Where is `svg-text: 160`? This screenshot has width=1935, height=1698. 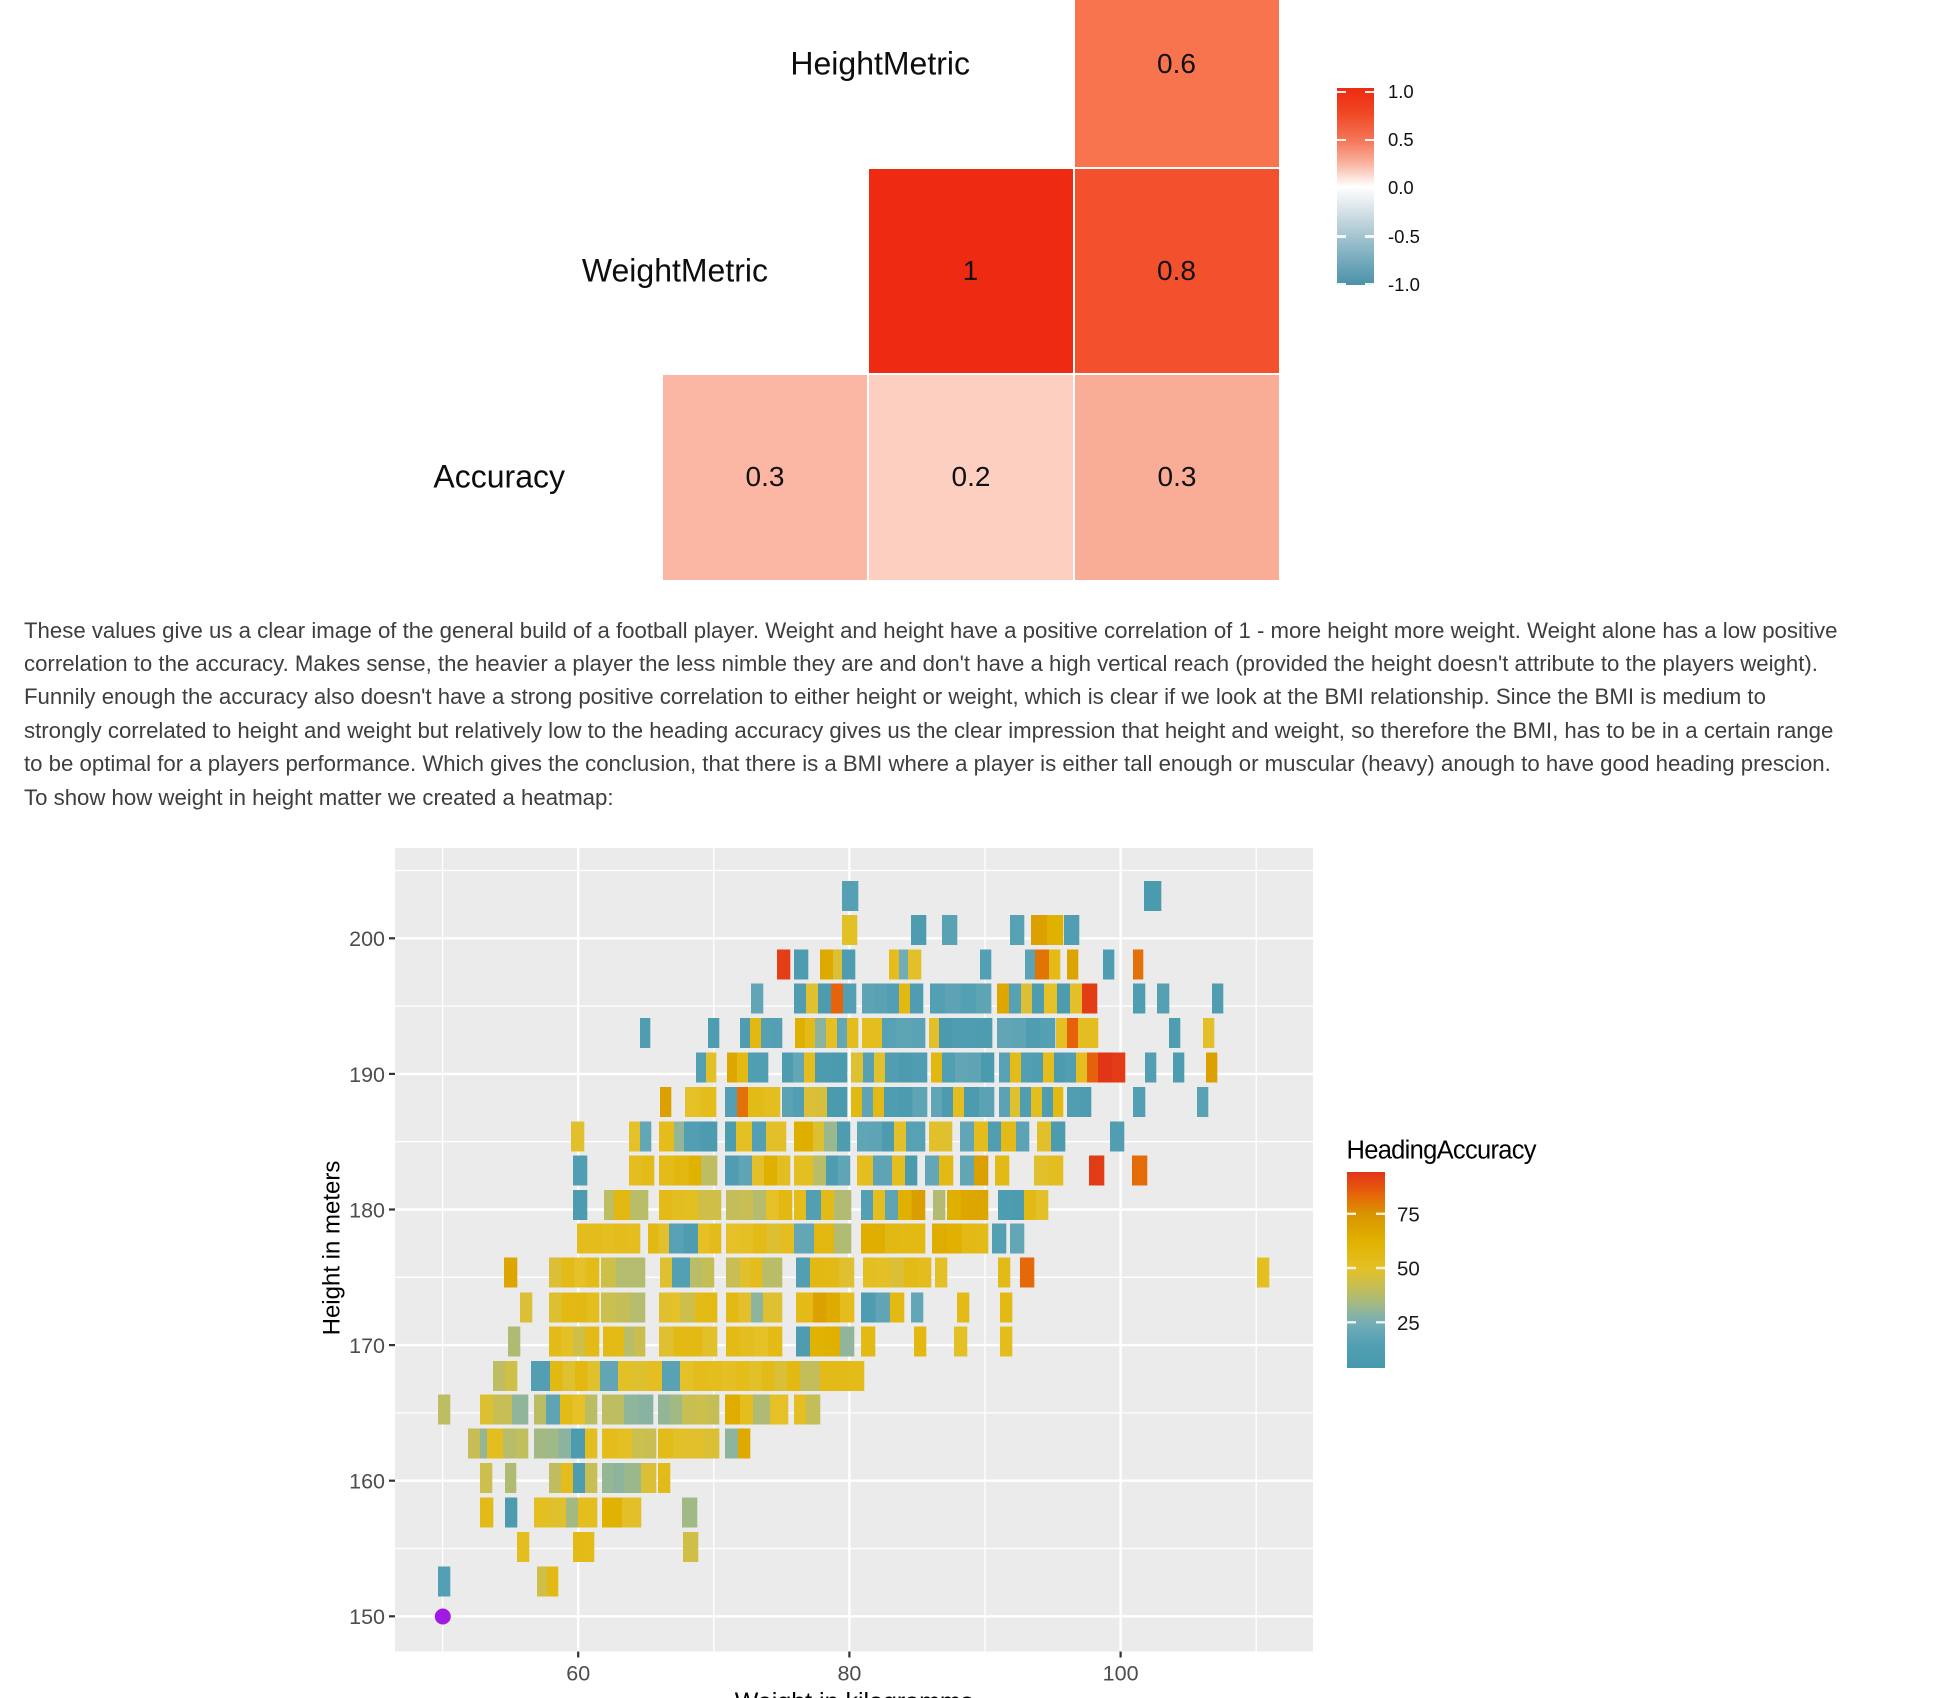 svg-text: 160 is located at coordinates (367, 1482).